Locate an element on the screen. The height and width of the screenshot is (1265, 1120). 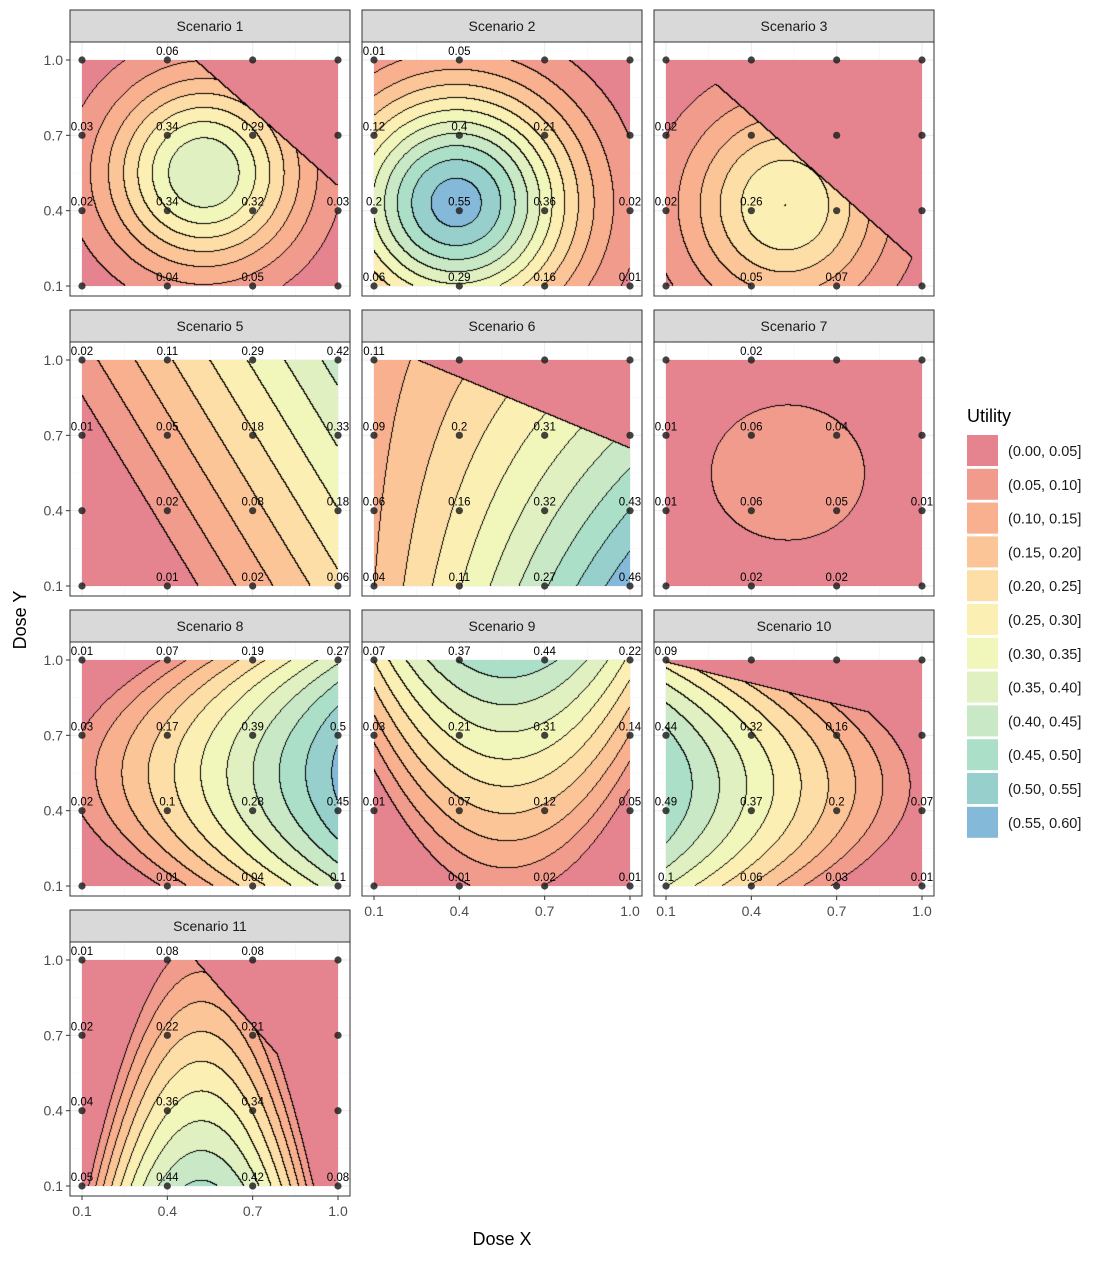
utility-value-label: 0.04 is located at coordinates (252, 878).